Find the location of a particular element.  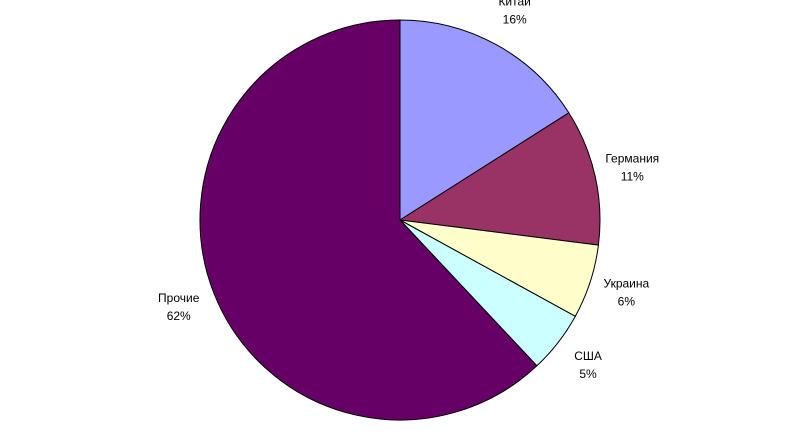

slice-label: Китай is located at coordinates (514, 4).